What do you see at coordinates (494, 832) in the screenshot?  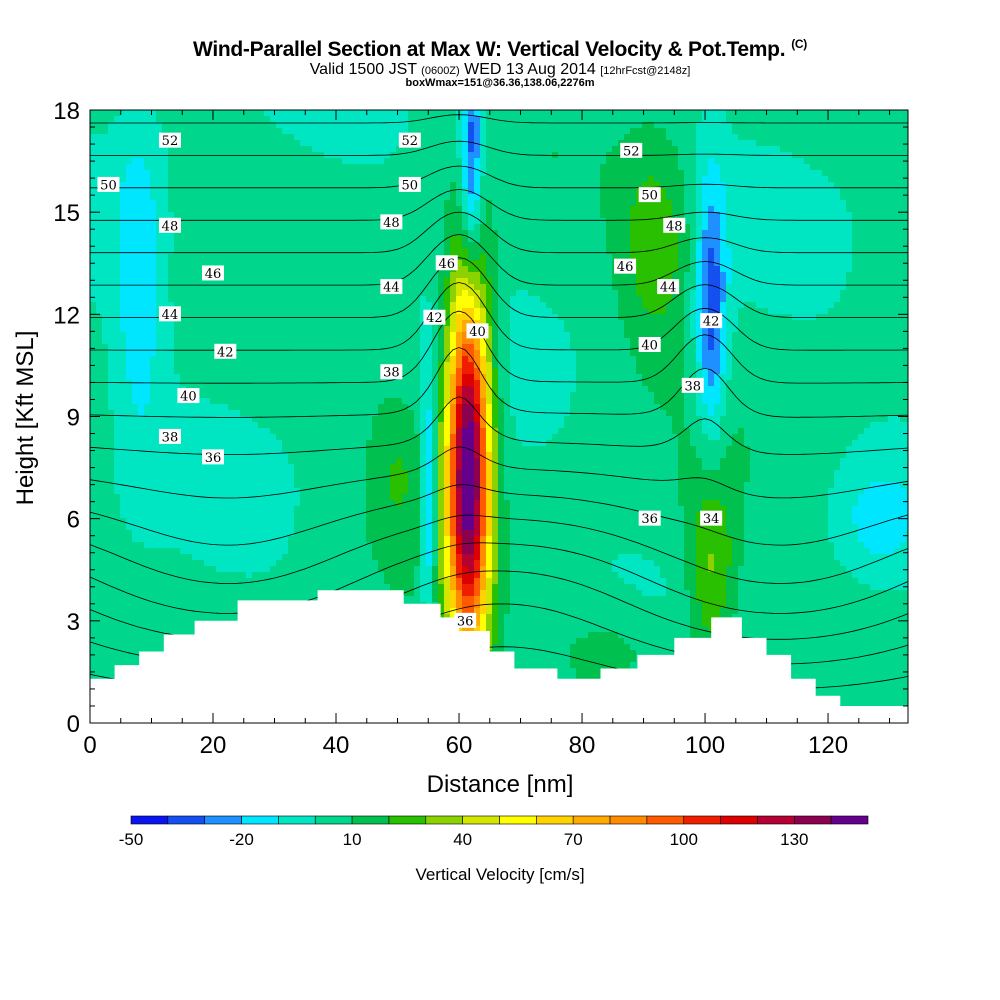 I see `colorbar: -50 -20 10 40 70 100 130` at bounding box center [494, 832].